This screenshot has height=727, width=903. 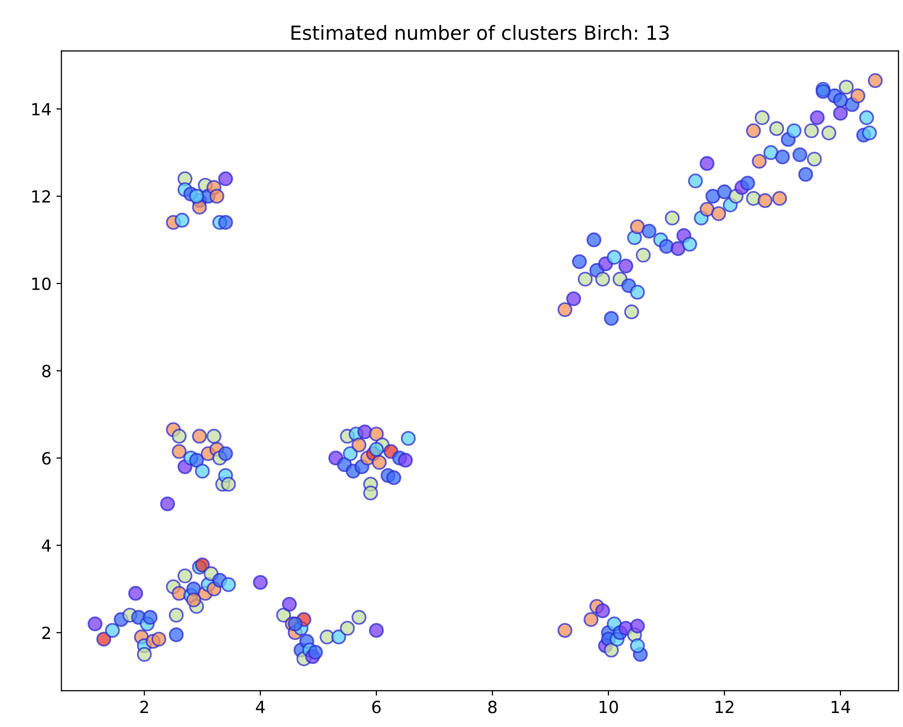 What do you see at coordinates (492, 707) in the screenshot?
I see `x-tick-label: 8` at bounding box center [492, 707].